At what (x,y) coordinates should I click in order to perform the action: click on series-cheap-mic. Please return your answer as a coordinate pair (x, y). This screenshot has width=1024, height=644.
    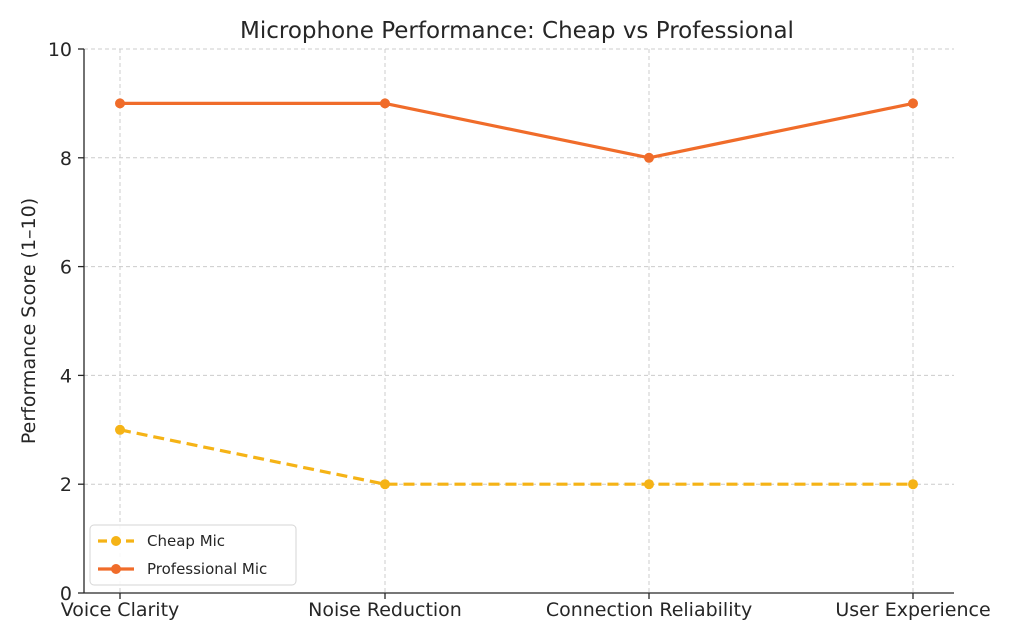
    Looking at the image, I should click on (516, 457).